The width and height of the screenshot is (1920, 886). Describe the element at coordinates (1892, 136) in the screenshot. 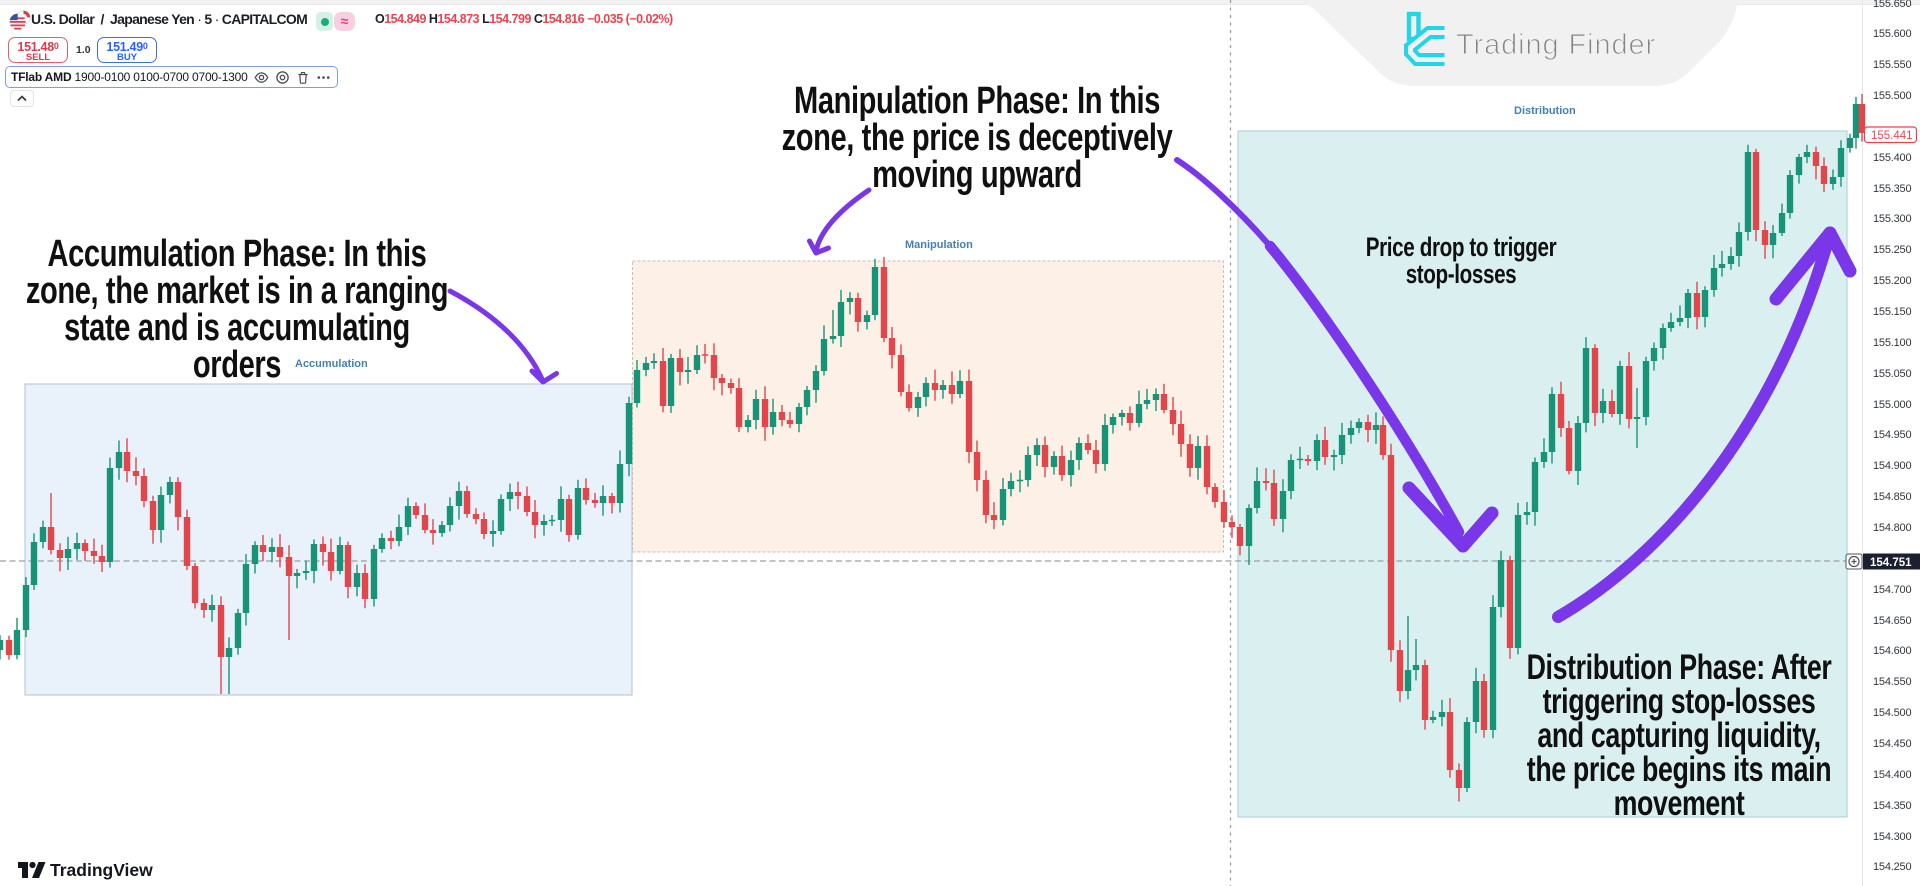

I see `svg-text: 155.441` at that location.